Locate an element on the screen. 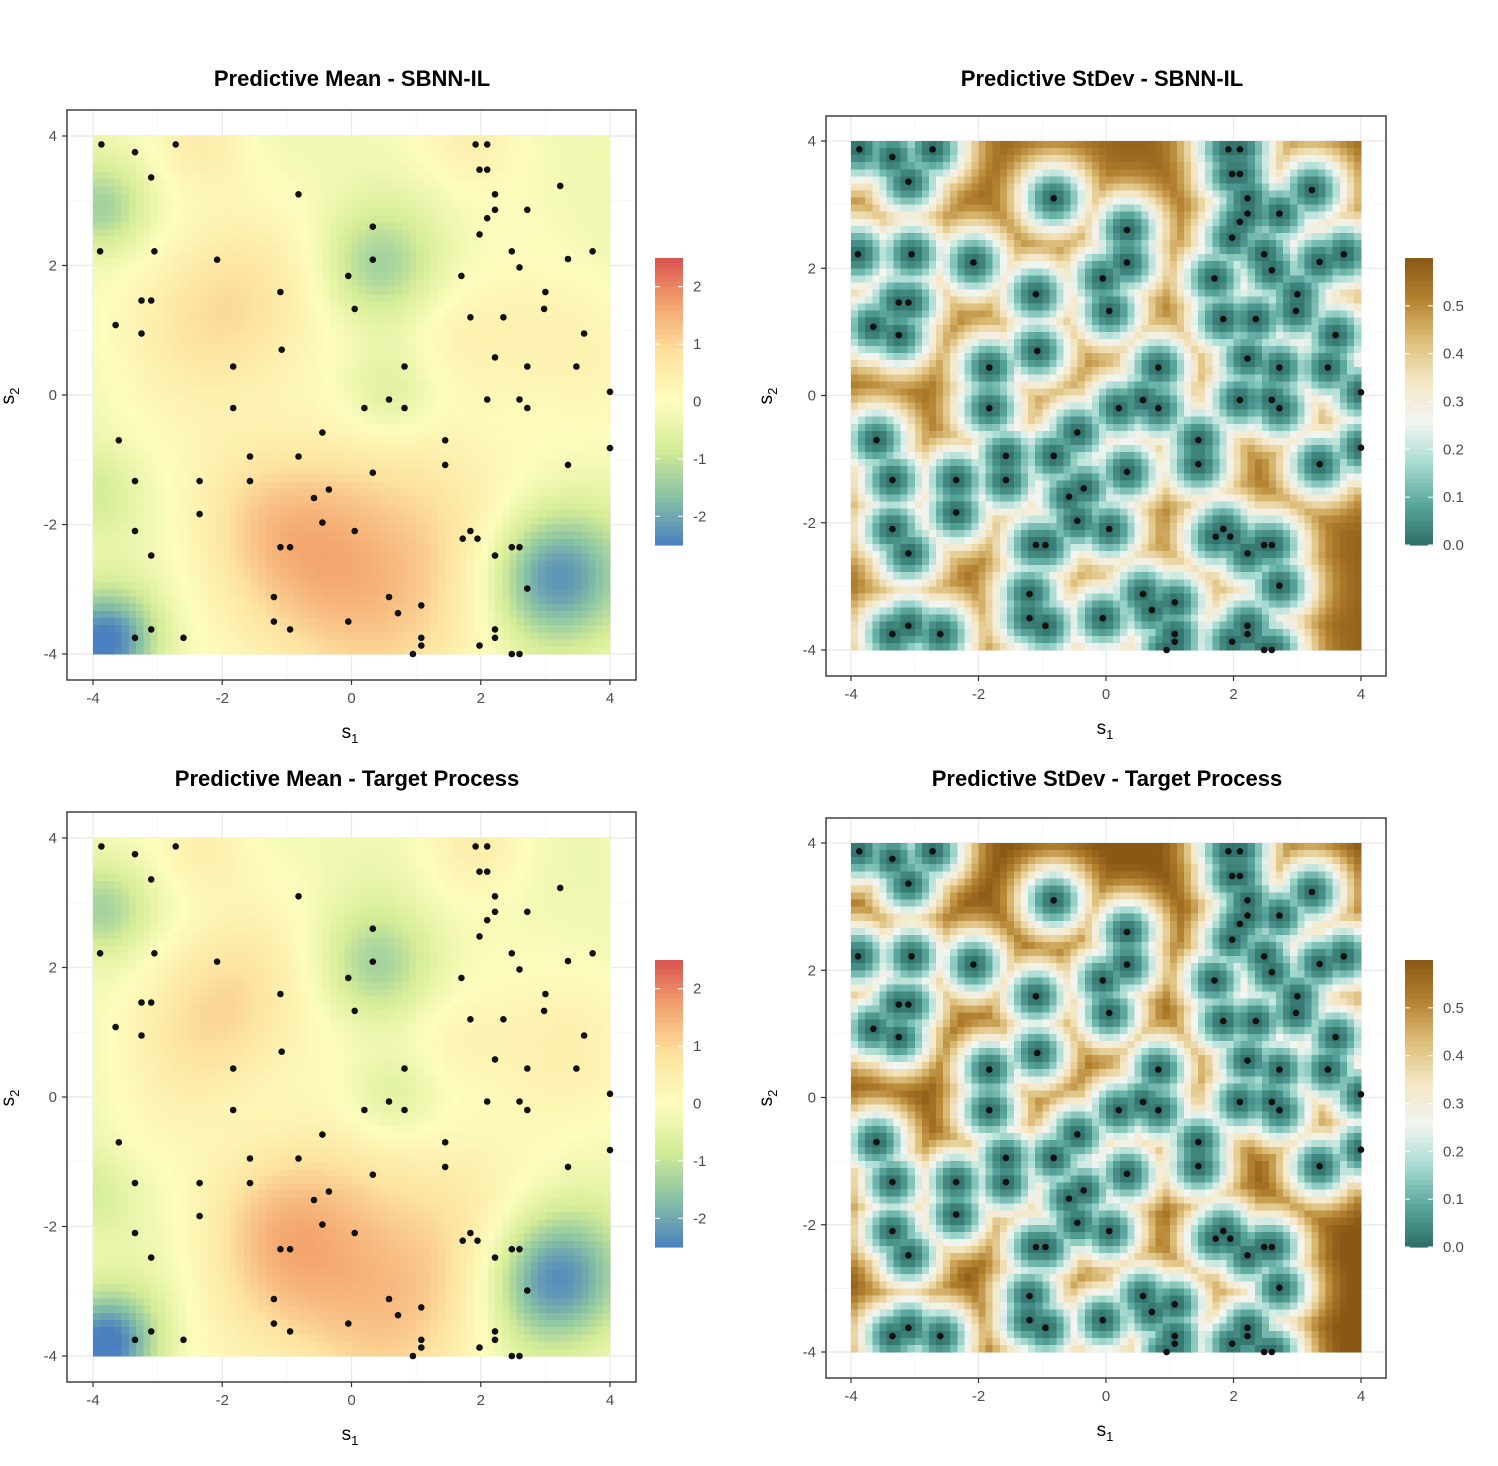 This screenshot has height=1466, width=1498. colorbar-tick-label: 0.5 is located at coordinates (1453, 1008).